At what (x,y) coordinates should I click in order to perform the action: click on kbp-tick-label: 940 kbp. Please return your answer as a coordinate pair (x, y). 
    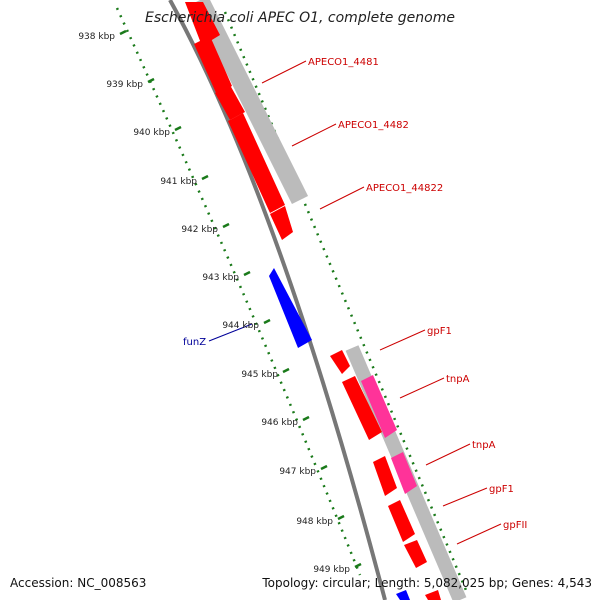
    Looking at the image, I should click on (151, 133).